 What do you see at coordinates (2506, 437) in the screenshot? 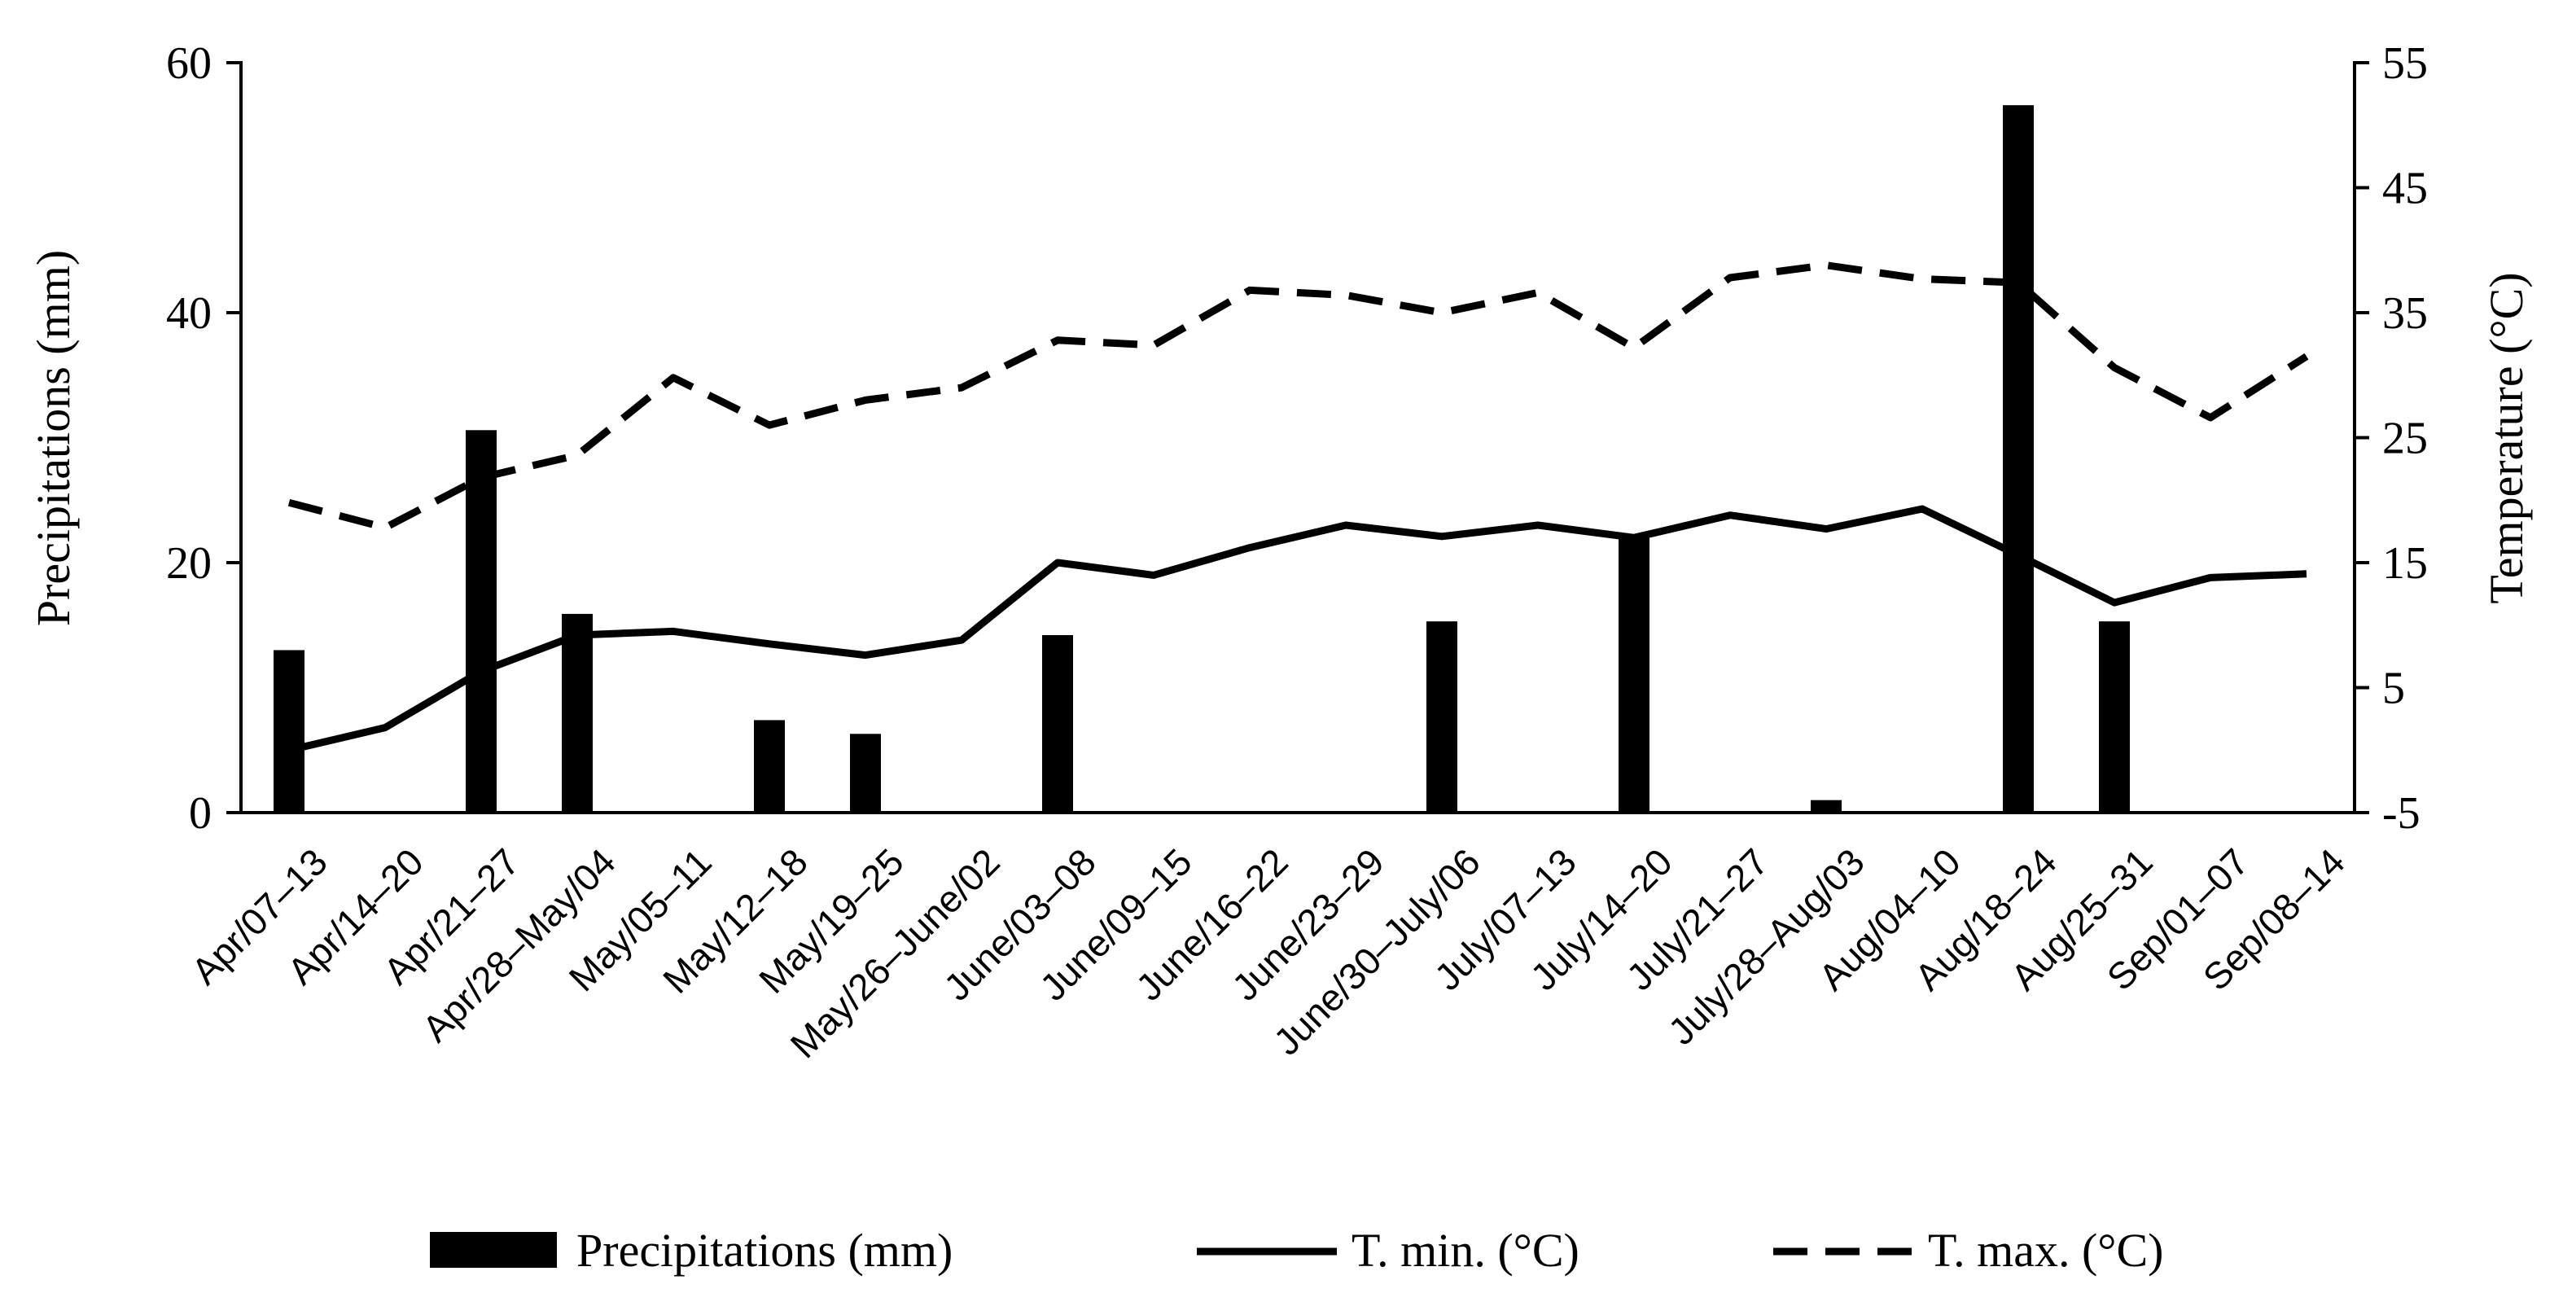
I see `y-right-axis-title: Temperature (°C)` at bounding box center [2506, 437].